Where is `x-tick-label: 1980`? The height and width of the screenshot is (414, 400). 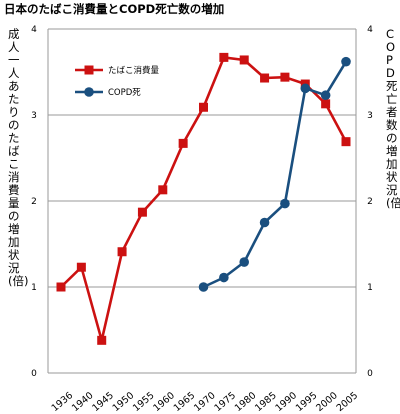 x-tick-label: 1980 is located at coordinates (246, 402).